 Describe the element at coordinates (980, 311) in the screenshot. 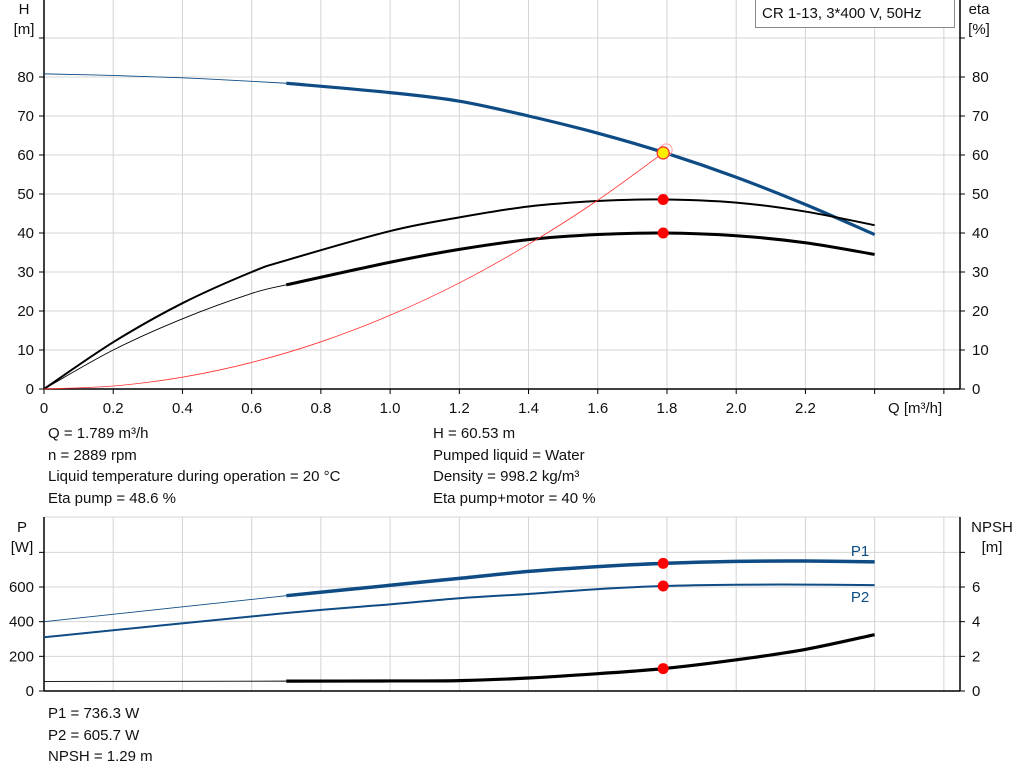

I see `y-tick-label-right: 20` at that location.